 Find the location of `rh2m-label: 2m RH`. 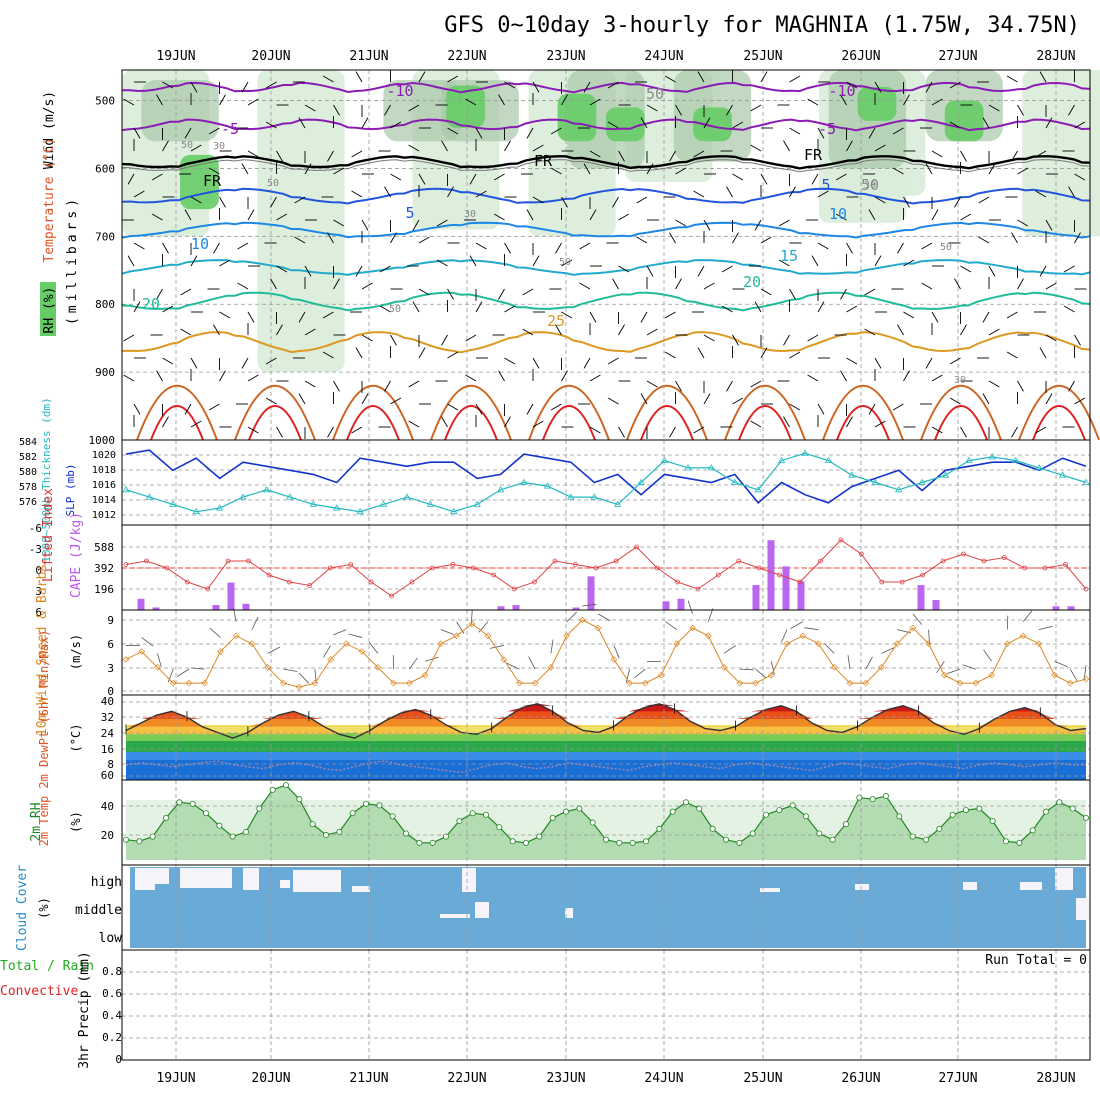

rh2m-label: 2m RH is located at coordinates (36, 821).